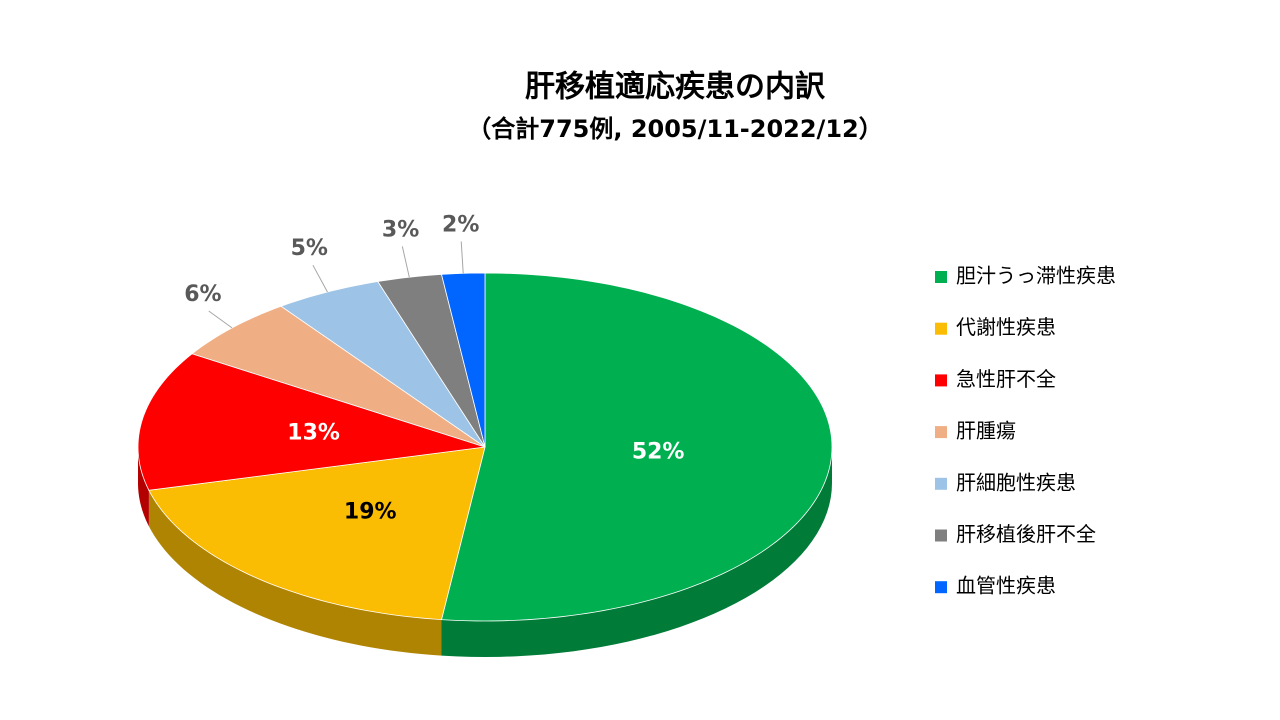  Describe the element at coordinates (675, 87) in the screenshot. I see `chart-title: 肝移植適応疾患の内訳` at that location.